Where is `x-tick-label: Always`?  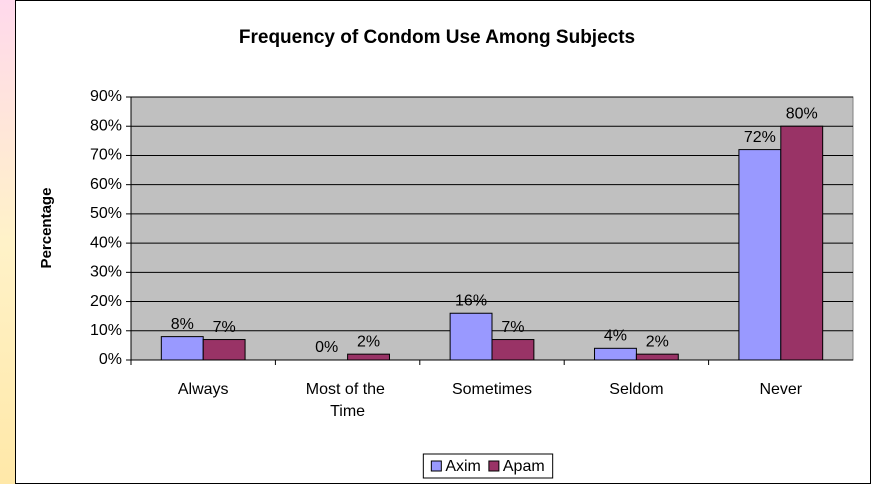 x-tick-label: Always is located at coordinates (203, 389).